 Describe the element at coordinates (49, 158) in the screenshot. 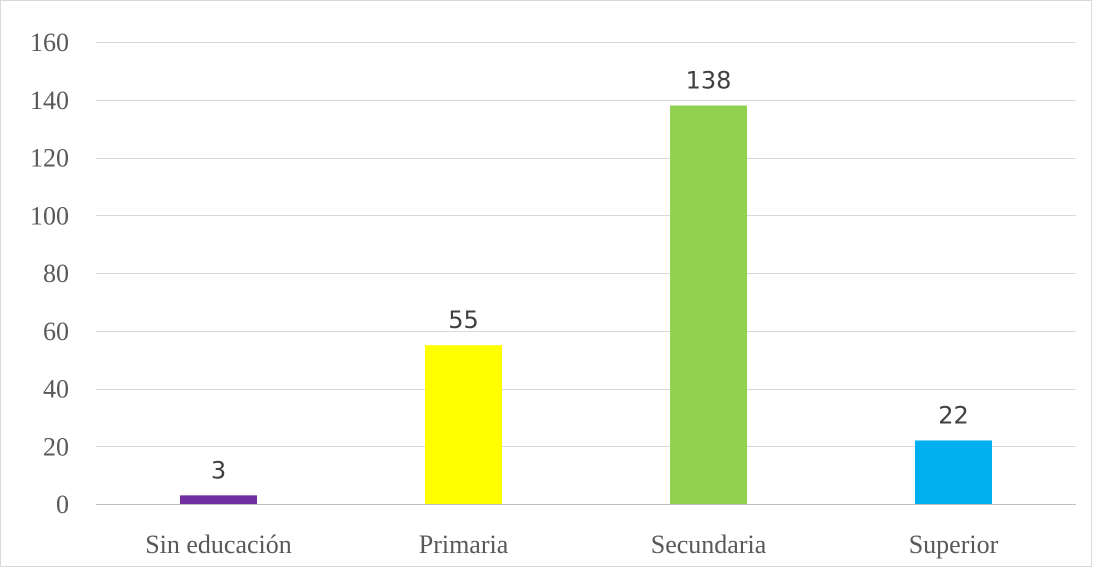

I see `y-tick-label-120: 120` at that location.